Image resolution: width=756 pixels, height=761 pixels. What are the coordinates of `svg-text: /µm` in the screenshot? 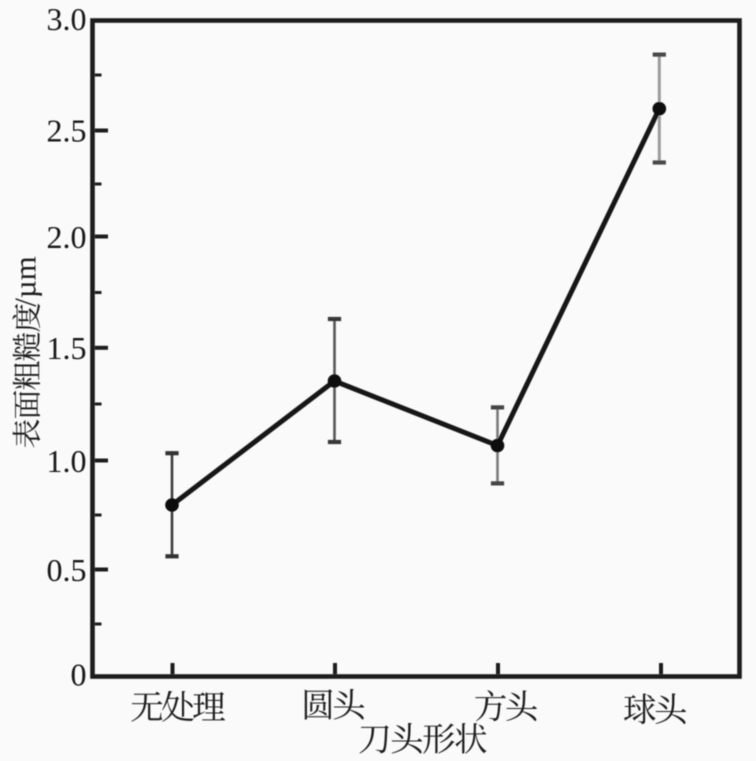 It's located at (25, 281).